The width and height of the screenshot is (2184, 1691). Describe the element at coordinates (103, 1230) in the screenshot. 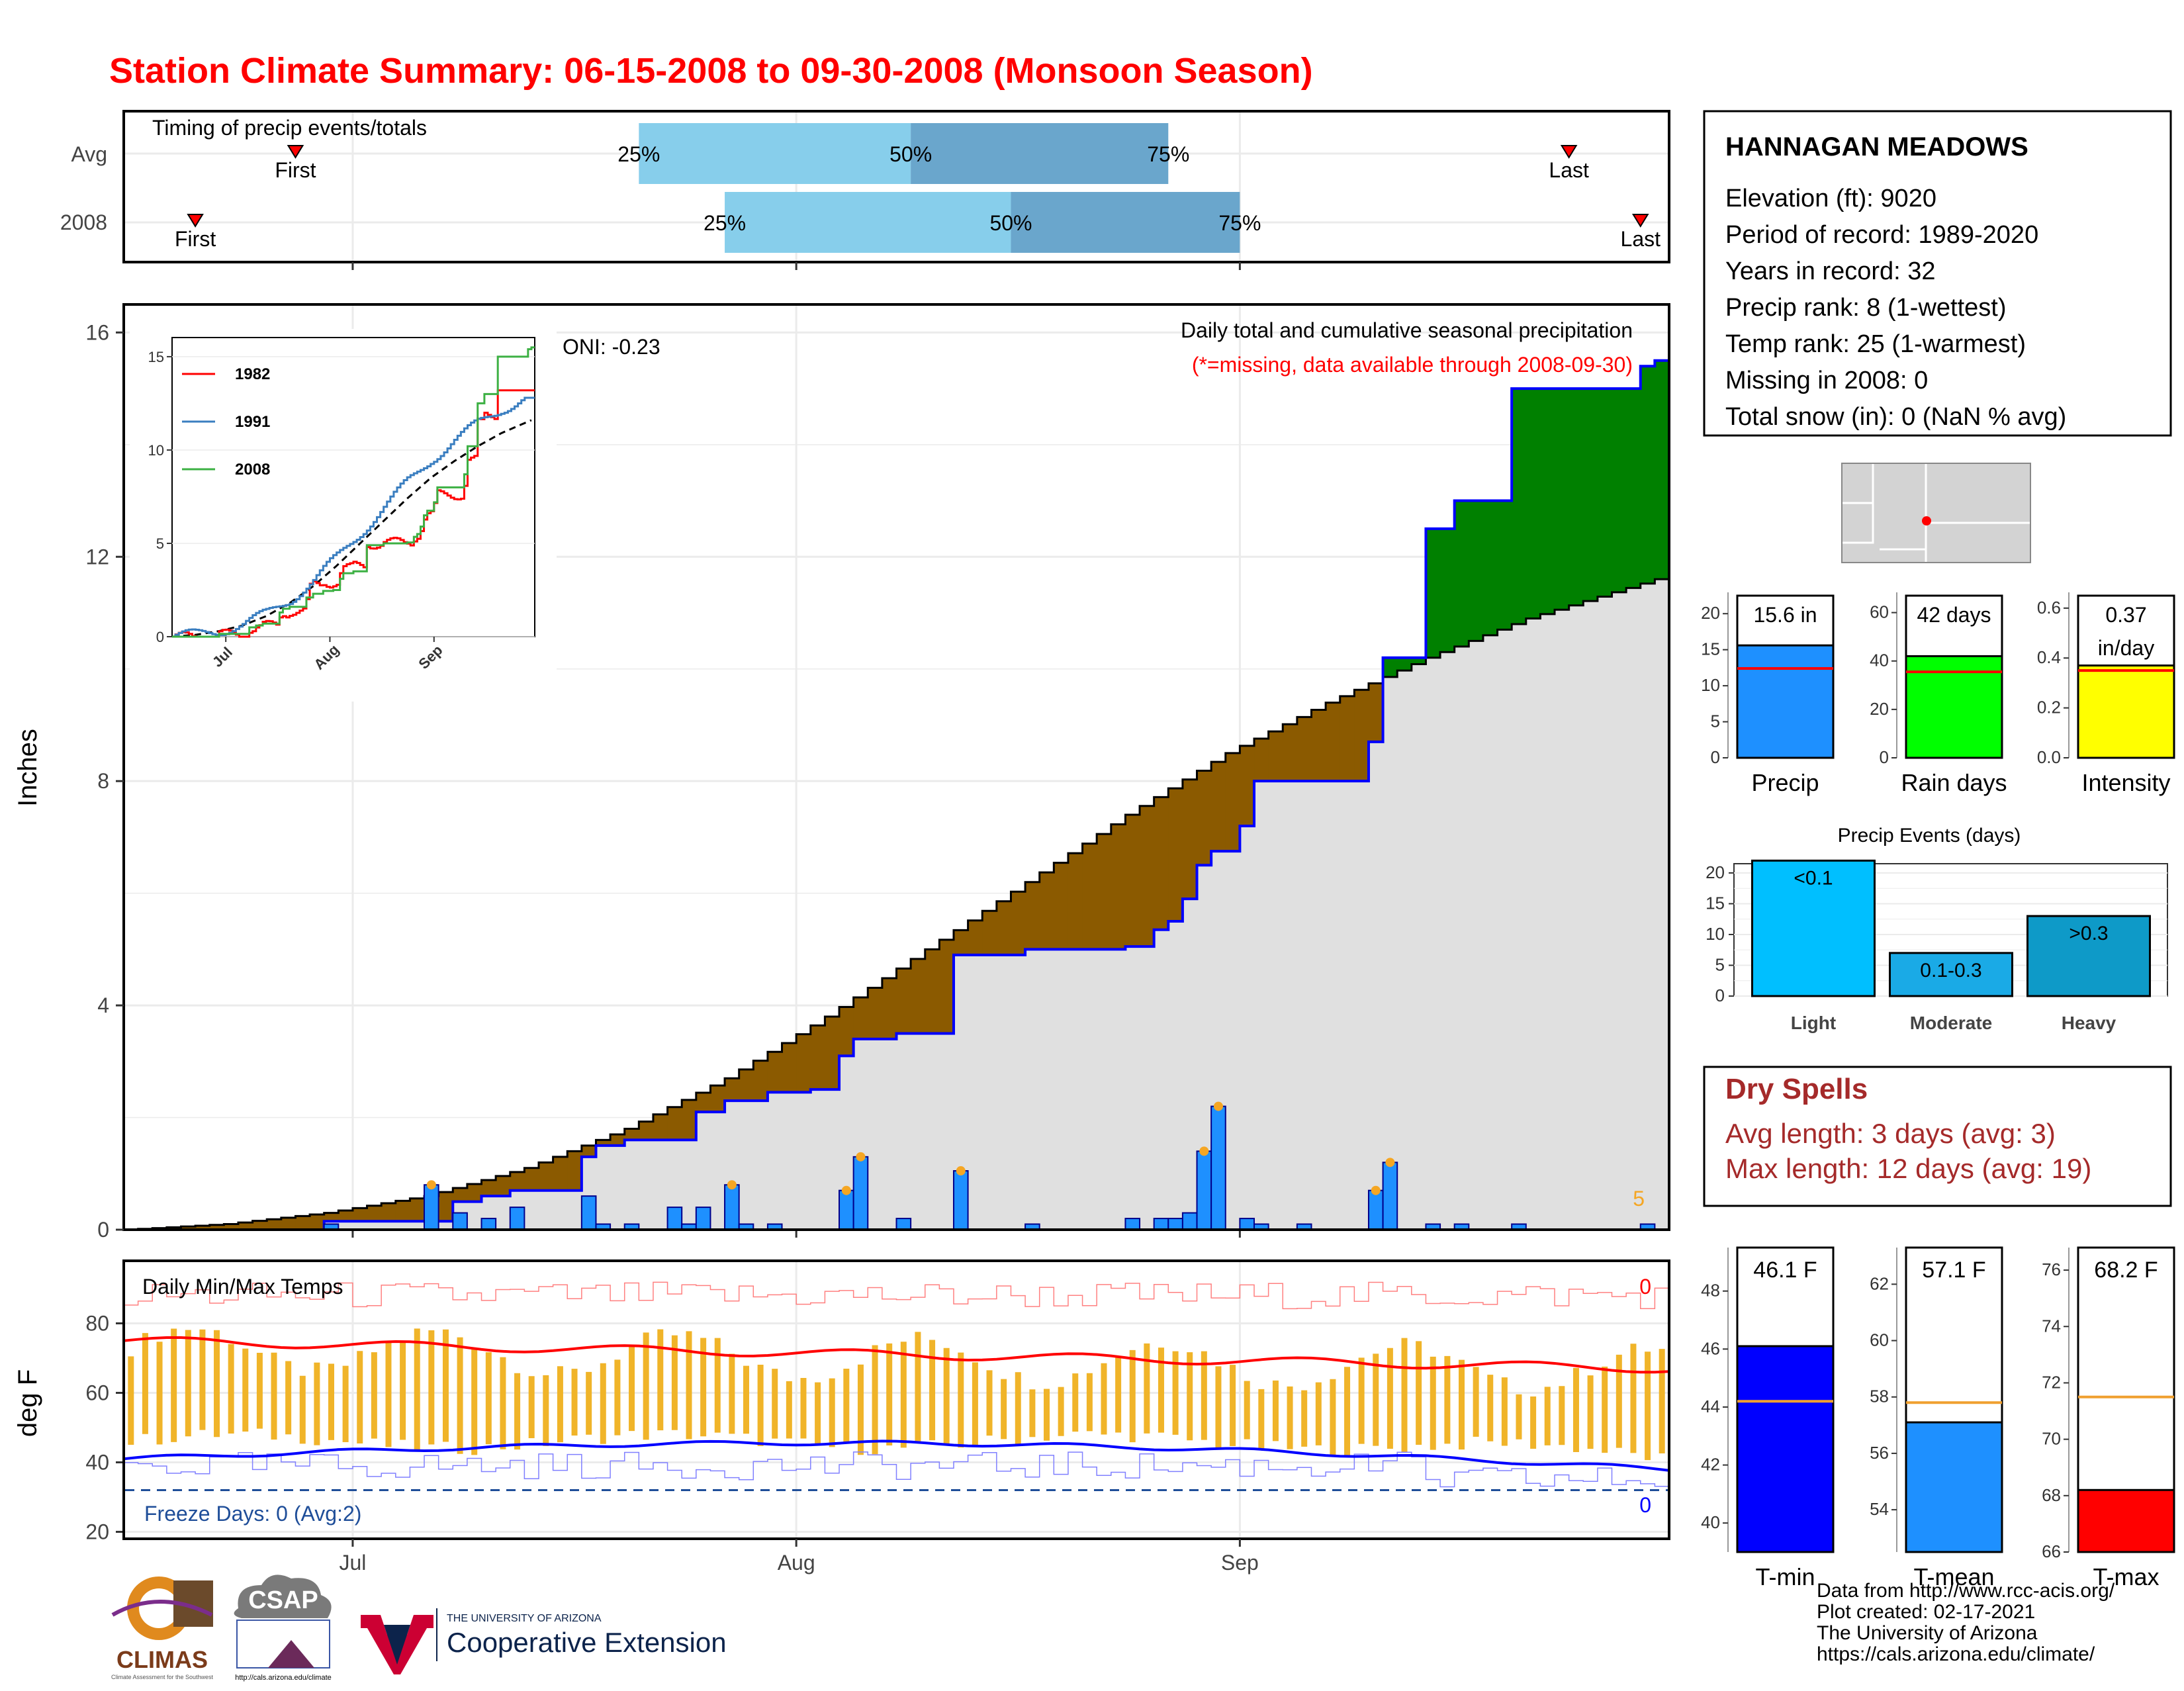

I see `precip-y-tick: 0` at that location.